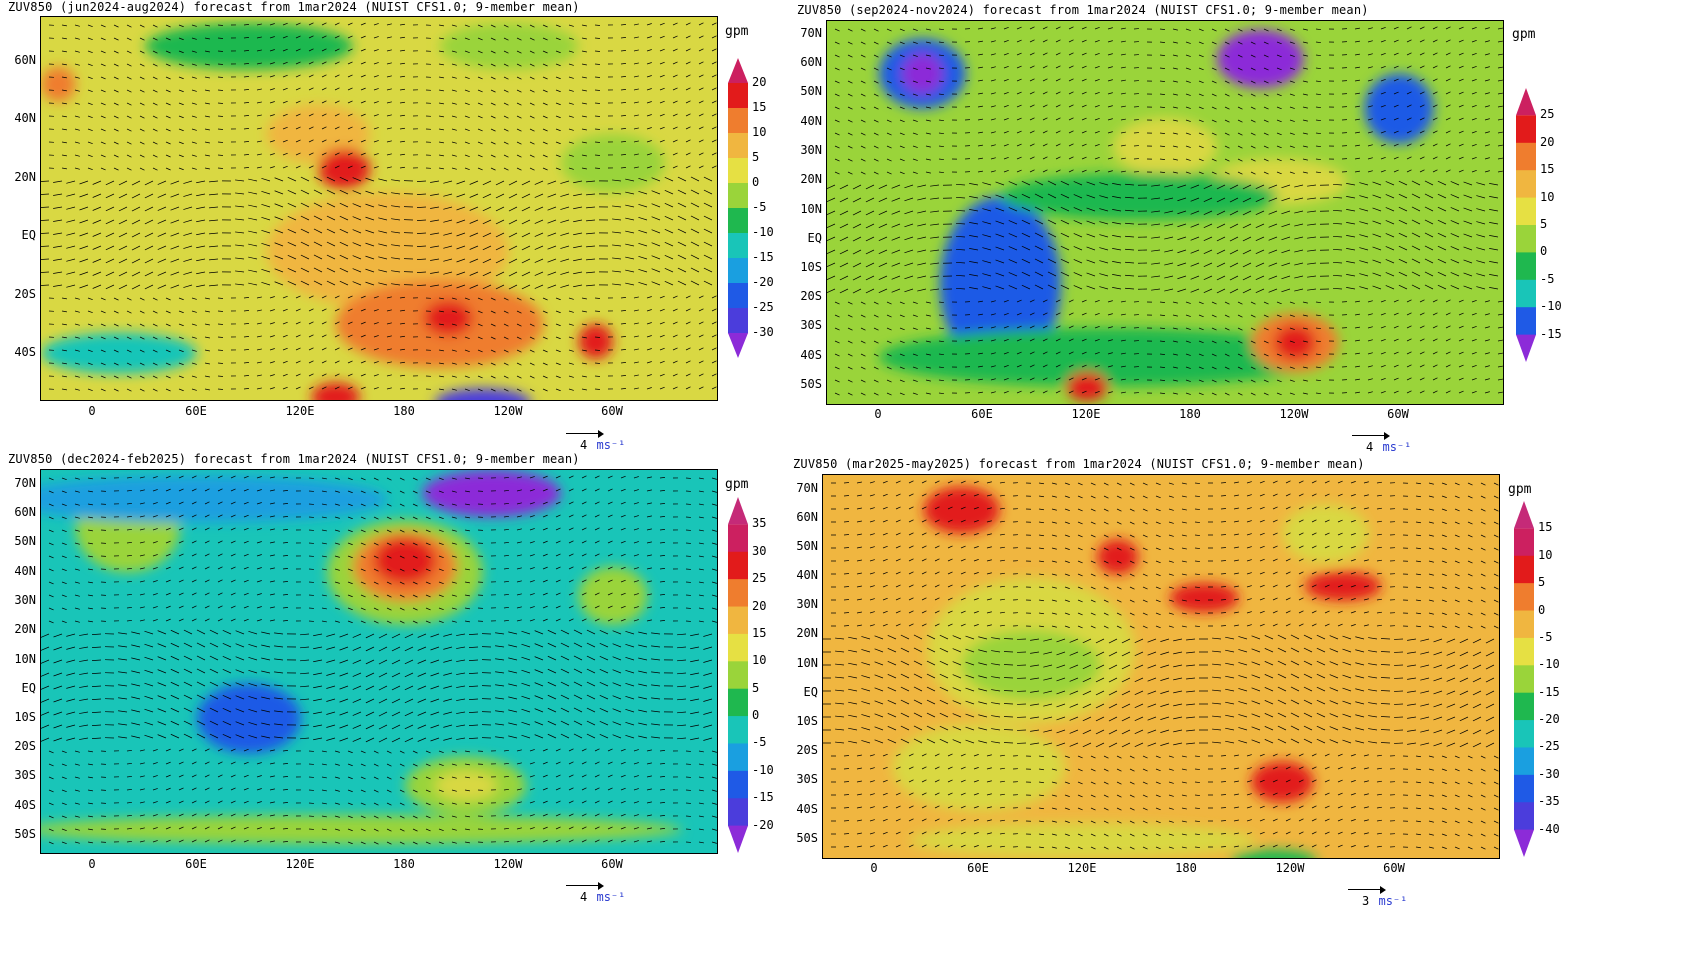 This screenshot has width=1683, height=964. What do you see at coordinates (759, 660) in the screenshot?
I see `colorbar-label: 10` at bounding box center [759, 660].